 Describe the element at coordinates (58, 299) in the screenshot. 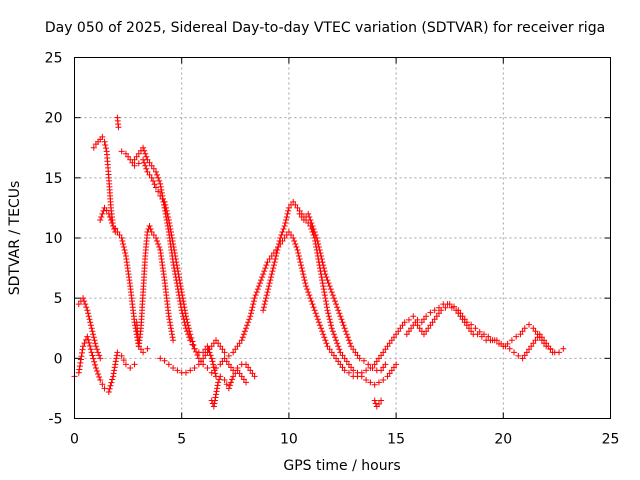

I see `y-tick-label: 5` at that location.